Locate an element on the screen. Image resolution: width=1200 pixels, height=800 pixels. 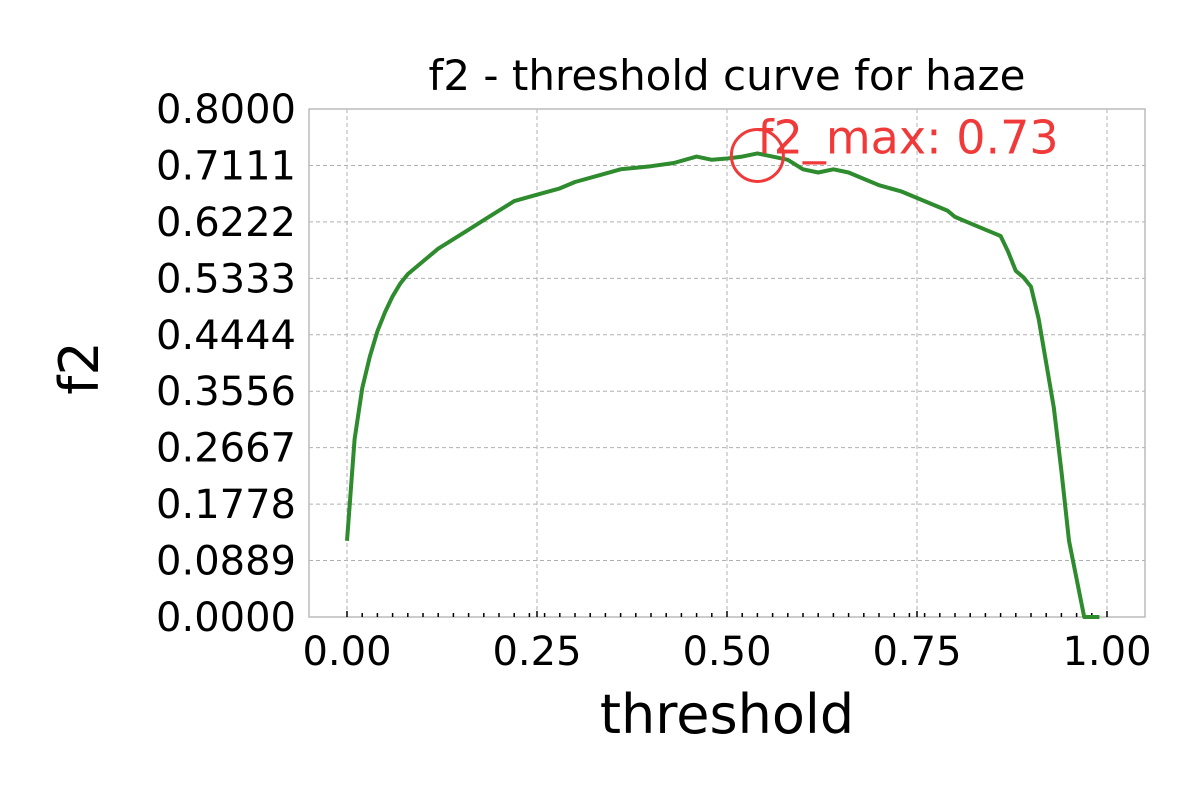
ticks is located at coordinates (727, 614).